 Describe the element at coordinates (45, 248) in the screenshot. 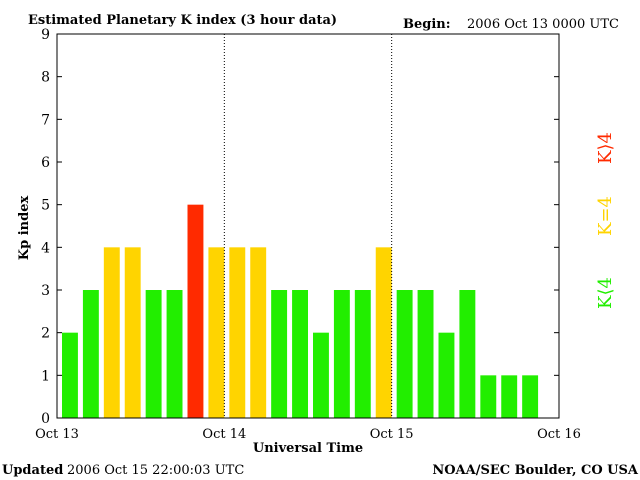

I see `y-tick-label: 4` at that location.